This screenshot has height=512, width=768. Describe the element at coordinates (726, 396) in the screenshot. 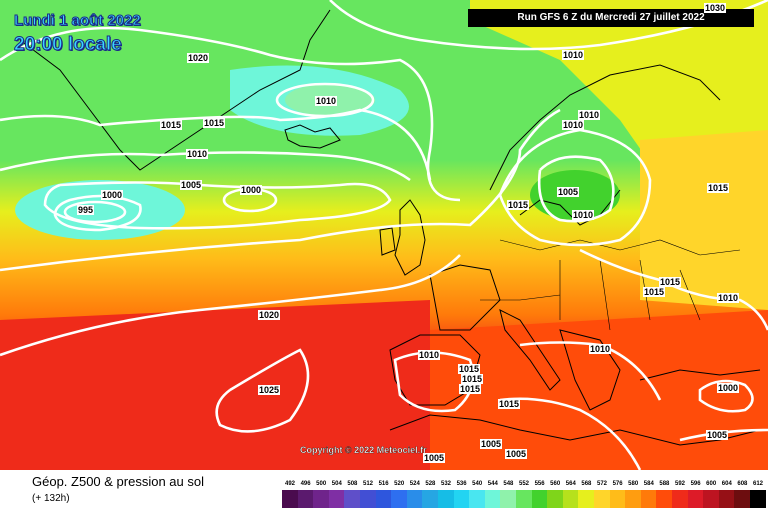

I see `isobar-1000-turkey` at that location.